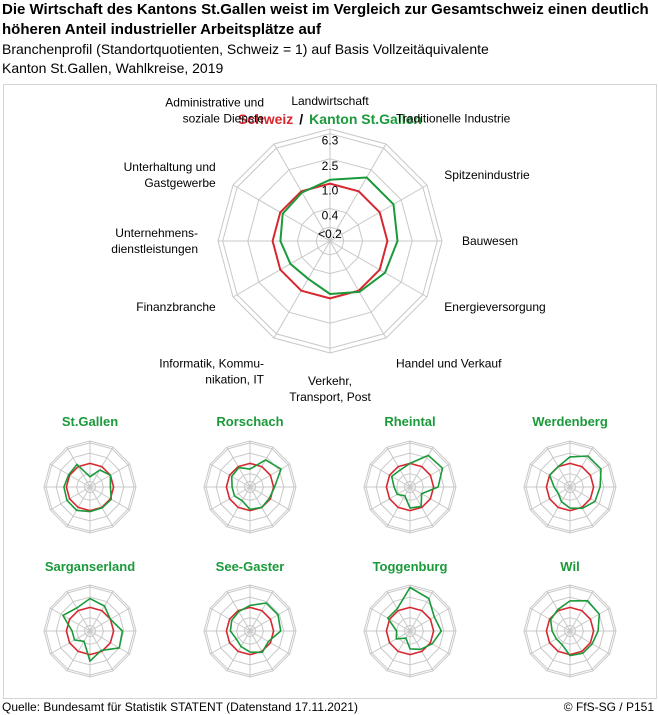 Image resolution: width=658 pixels, height=715 pixels. What do you see at coordinates (265, 119) in the screenshot?
I see `legend-schweiz: Schweiz` at bounding box center [265, 119].